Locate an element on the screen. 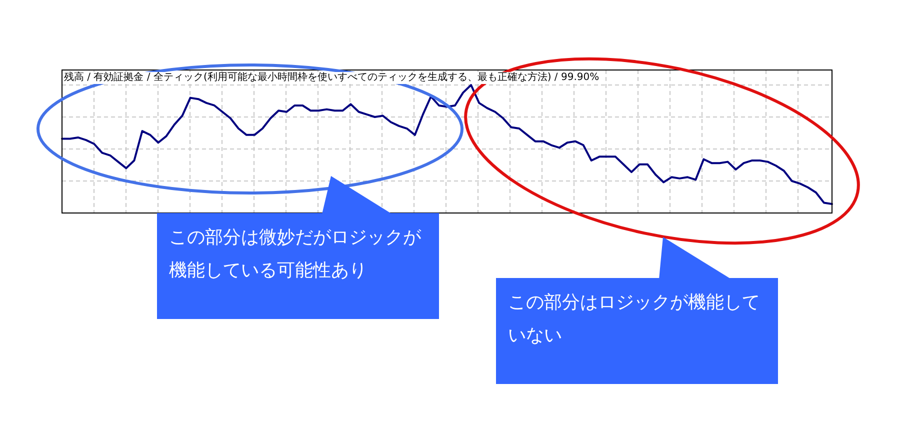 The width and height of the screenshot is (904, 428). chart-title: 残高 / 有効証拠金 / 全ティック(利用可能な最小時間枠を使いすべてのティックを生成する、最も正確な方法) / 99.90% is located at coordinates (332, 78).